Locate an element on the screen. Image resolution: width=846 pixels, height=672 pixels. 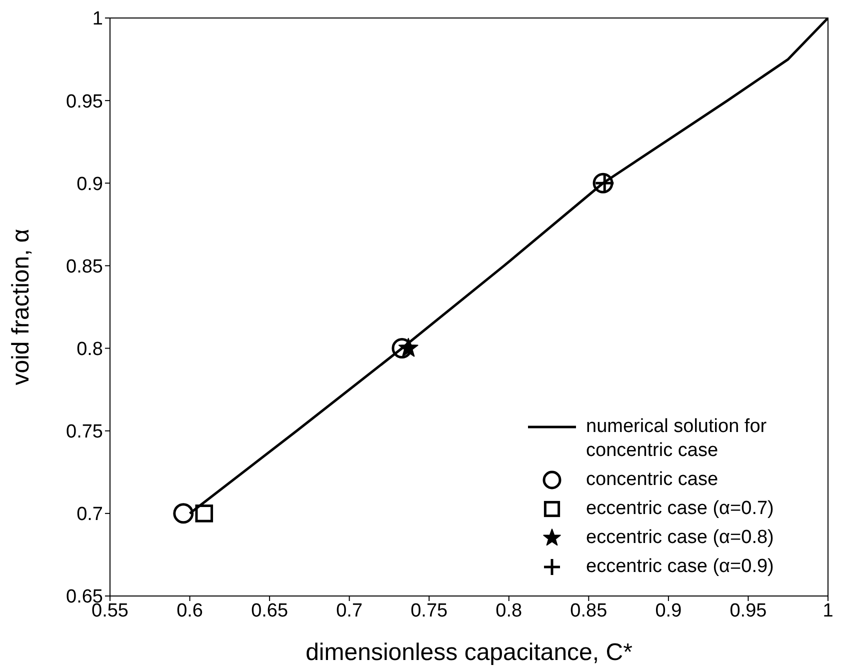
y-tick-label: 0.85 is located at coordinates (84, 267).